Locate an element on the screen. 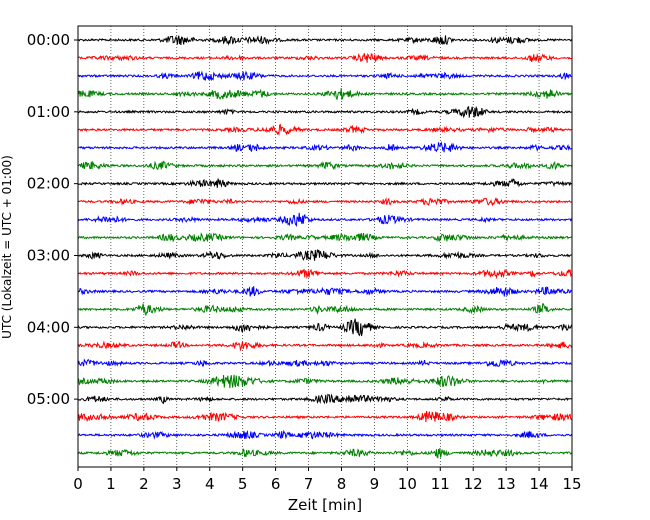  y-tick-label: 03:00 is located at coordinates (48, 255).